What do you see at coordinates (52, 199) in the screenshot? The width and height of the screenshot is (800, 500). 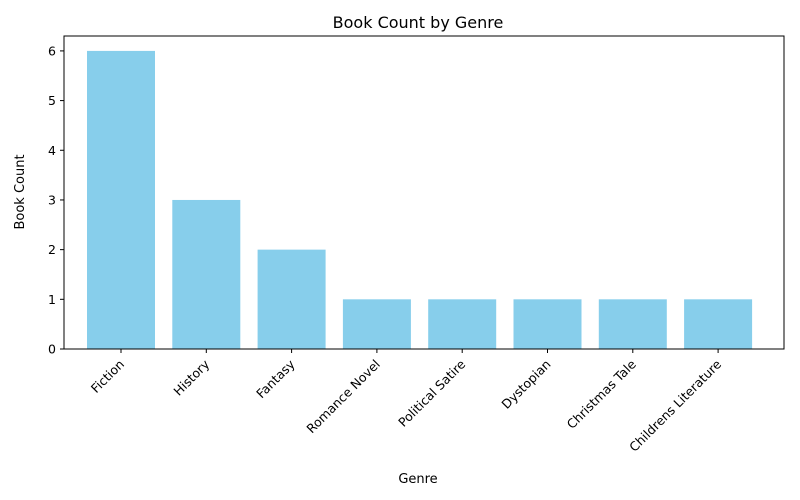 I see `y-tick-label-3: 3` at bounding box center [52, 199].